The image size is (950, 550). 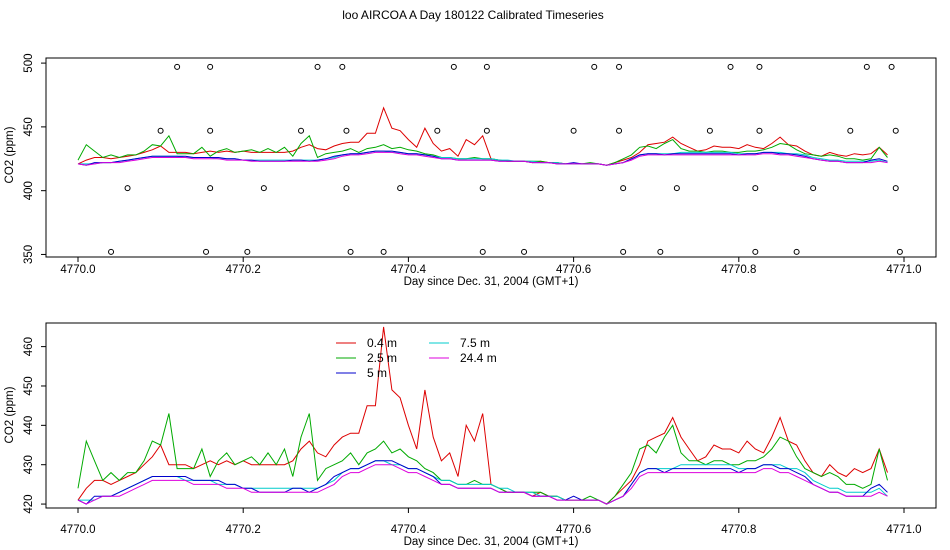 I want to click on y-tick-label: 430, so click(x=29, y=464).